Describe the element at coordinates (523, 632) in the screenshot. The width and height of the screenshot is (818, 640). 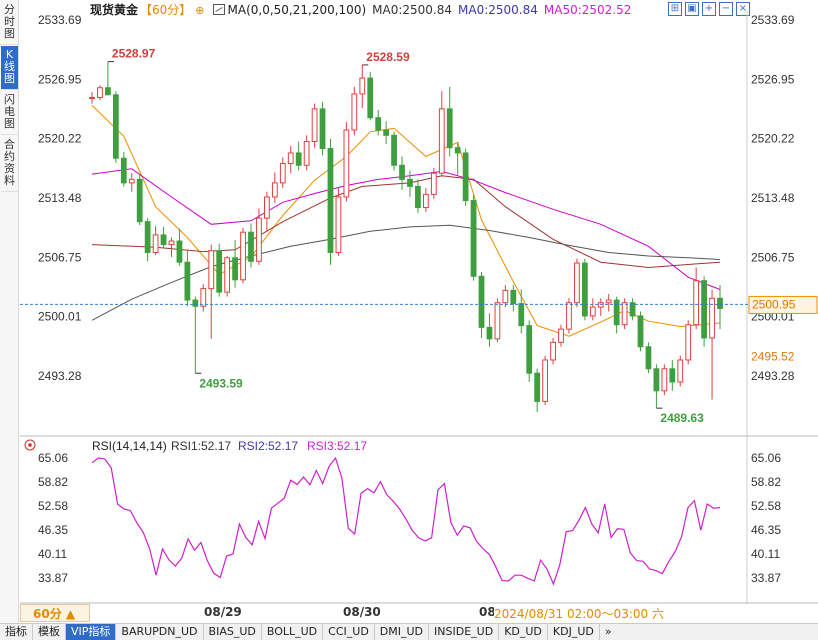
I see `tab-kd: KD_UD` at that location.